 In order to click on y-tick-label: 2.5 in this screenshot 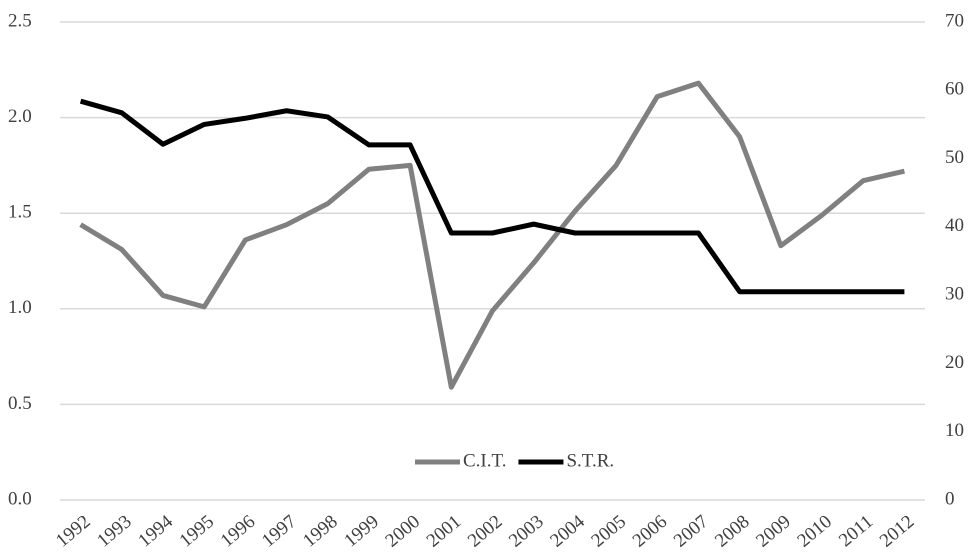, I will do `click(20, 20)`.